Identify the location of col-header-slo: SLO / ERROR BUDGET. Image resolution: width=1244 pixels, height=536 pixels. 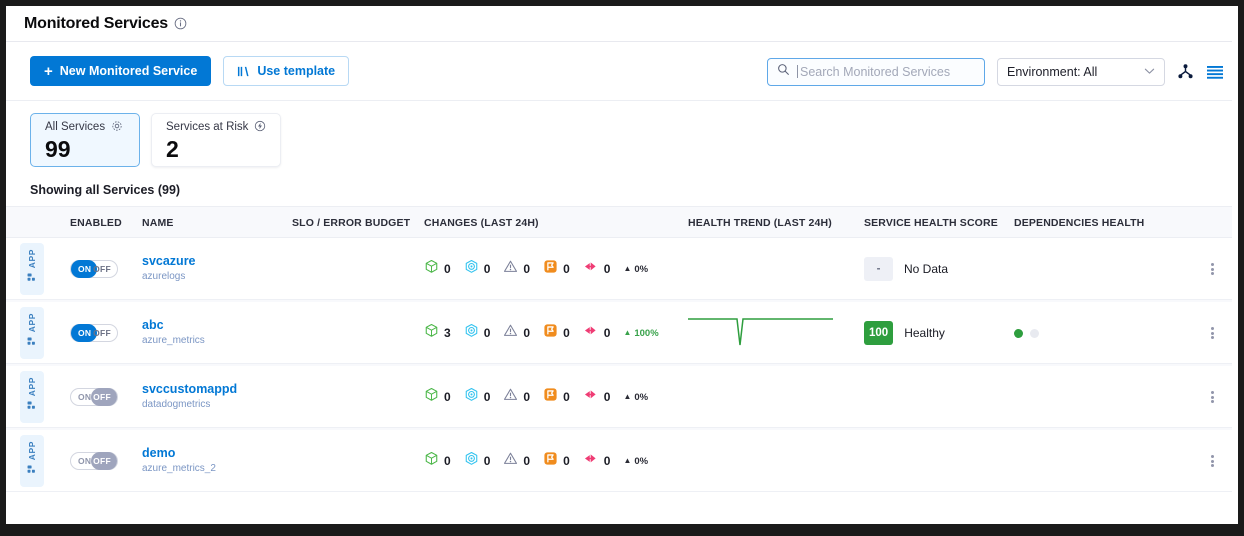
(351, 223).